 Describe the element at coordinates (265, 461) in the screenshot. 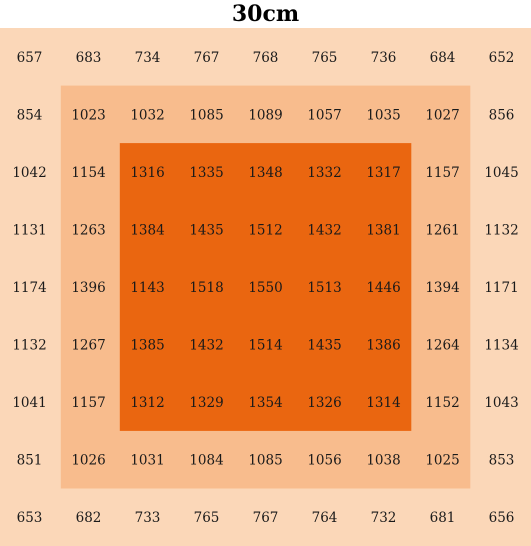

I see `cell-value-r7-c4: 1085` at that location.